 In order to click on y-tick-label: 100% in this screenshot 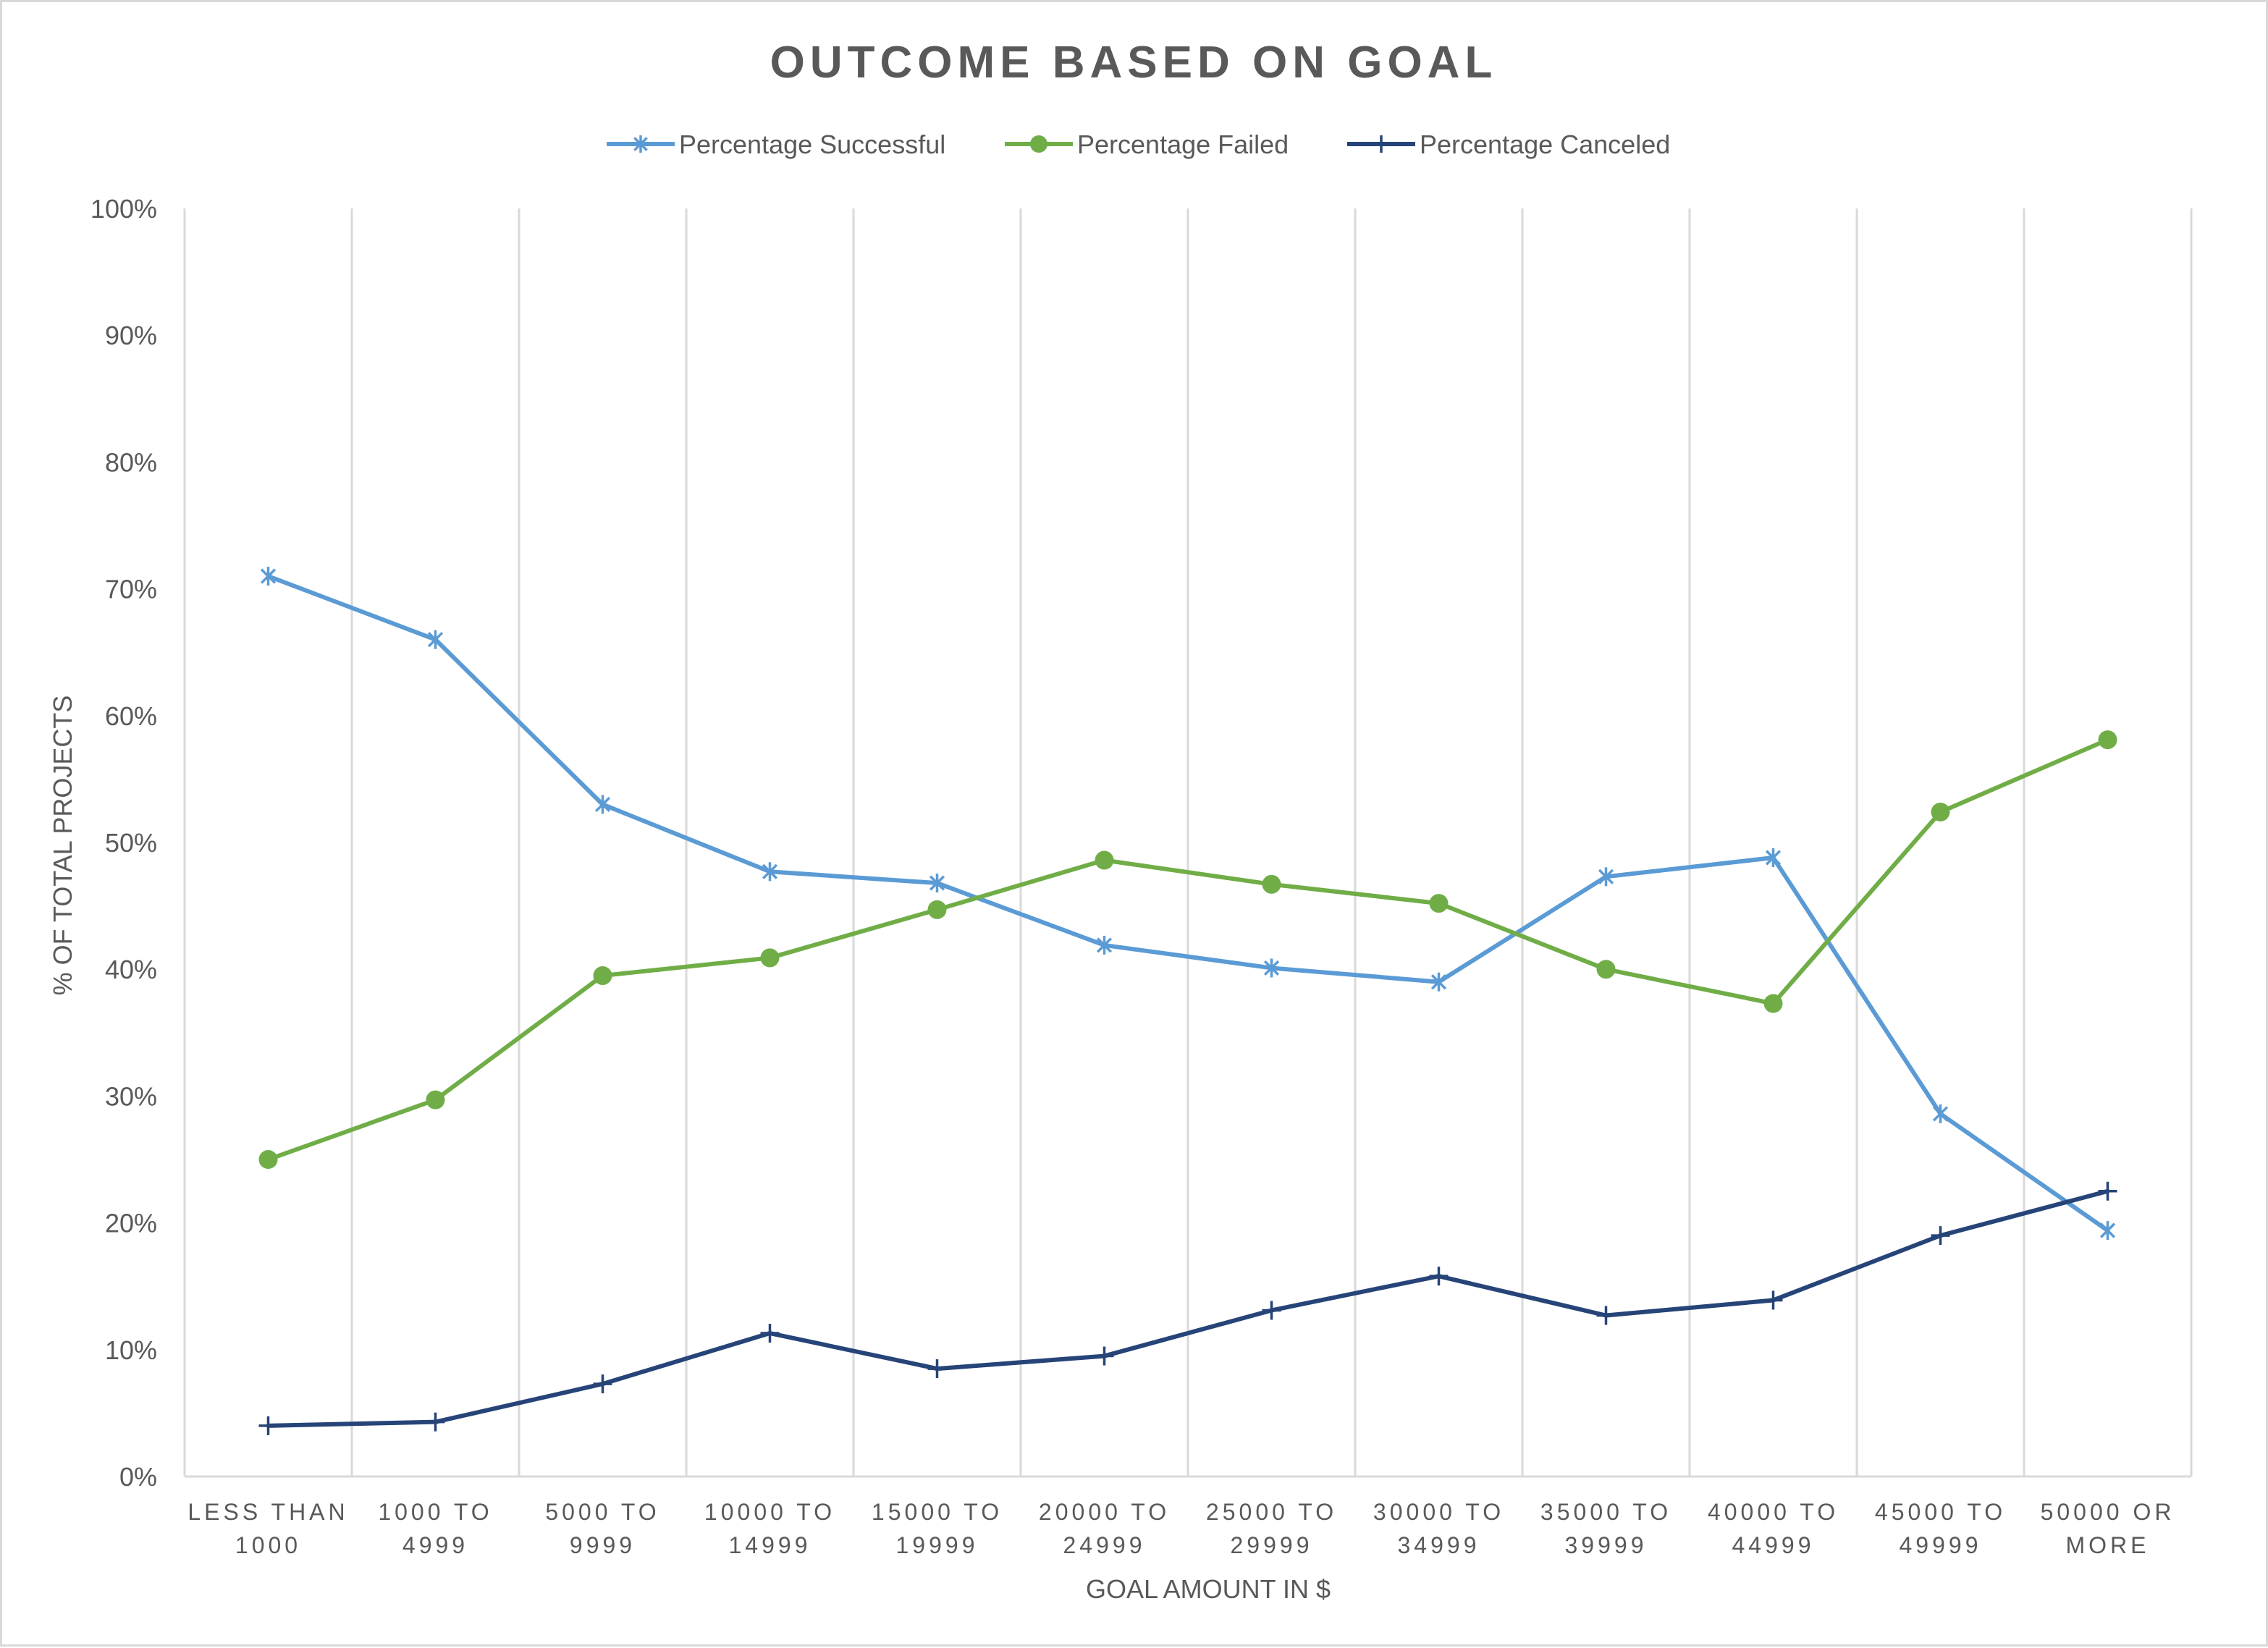, I will do `click(123, 209)`.